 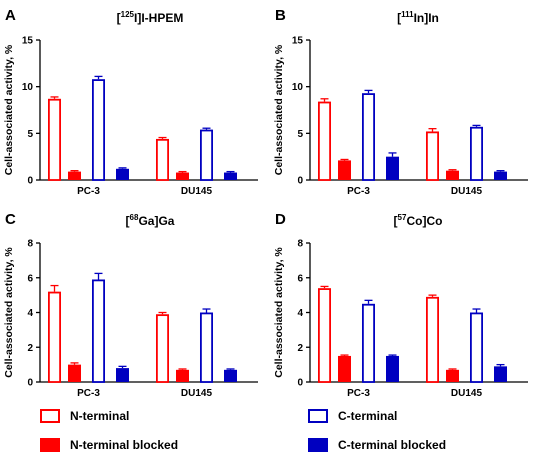 I want to click on panel-letter: C, so click(x=10, y=219).